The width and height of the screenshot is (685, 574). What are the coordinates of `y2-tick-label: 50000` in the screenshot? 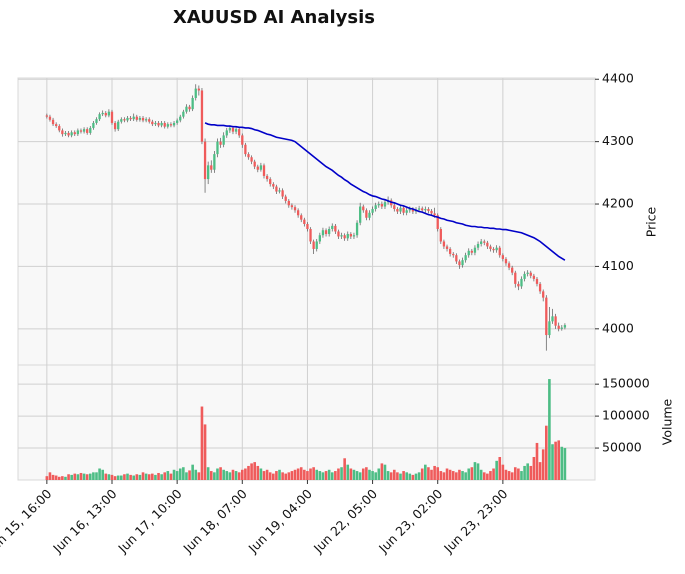 It's located at (622, 447).